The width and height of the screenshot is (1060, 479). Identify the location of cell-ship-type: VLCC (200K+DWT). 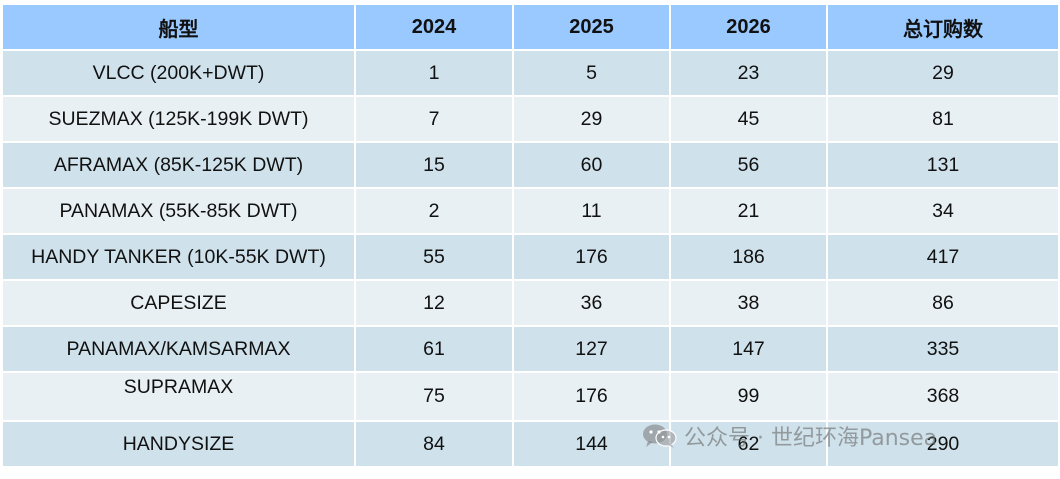
(178, 73).